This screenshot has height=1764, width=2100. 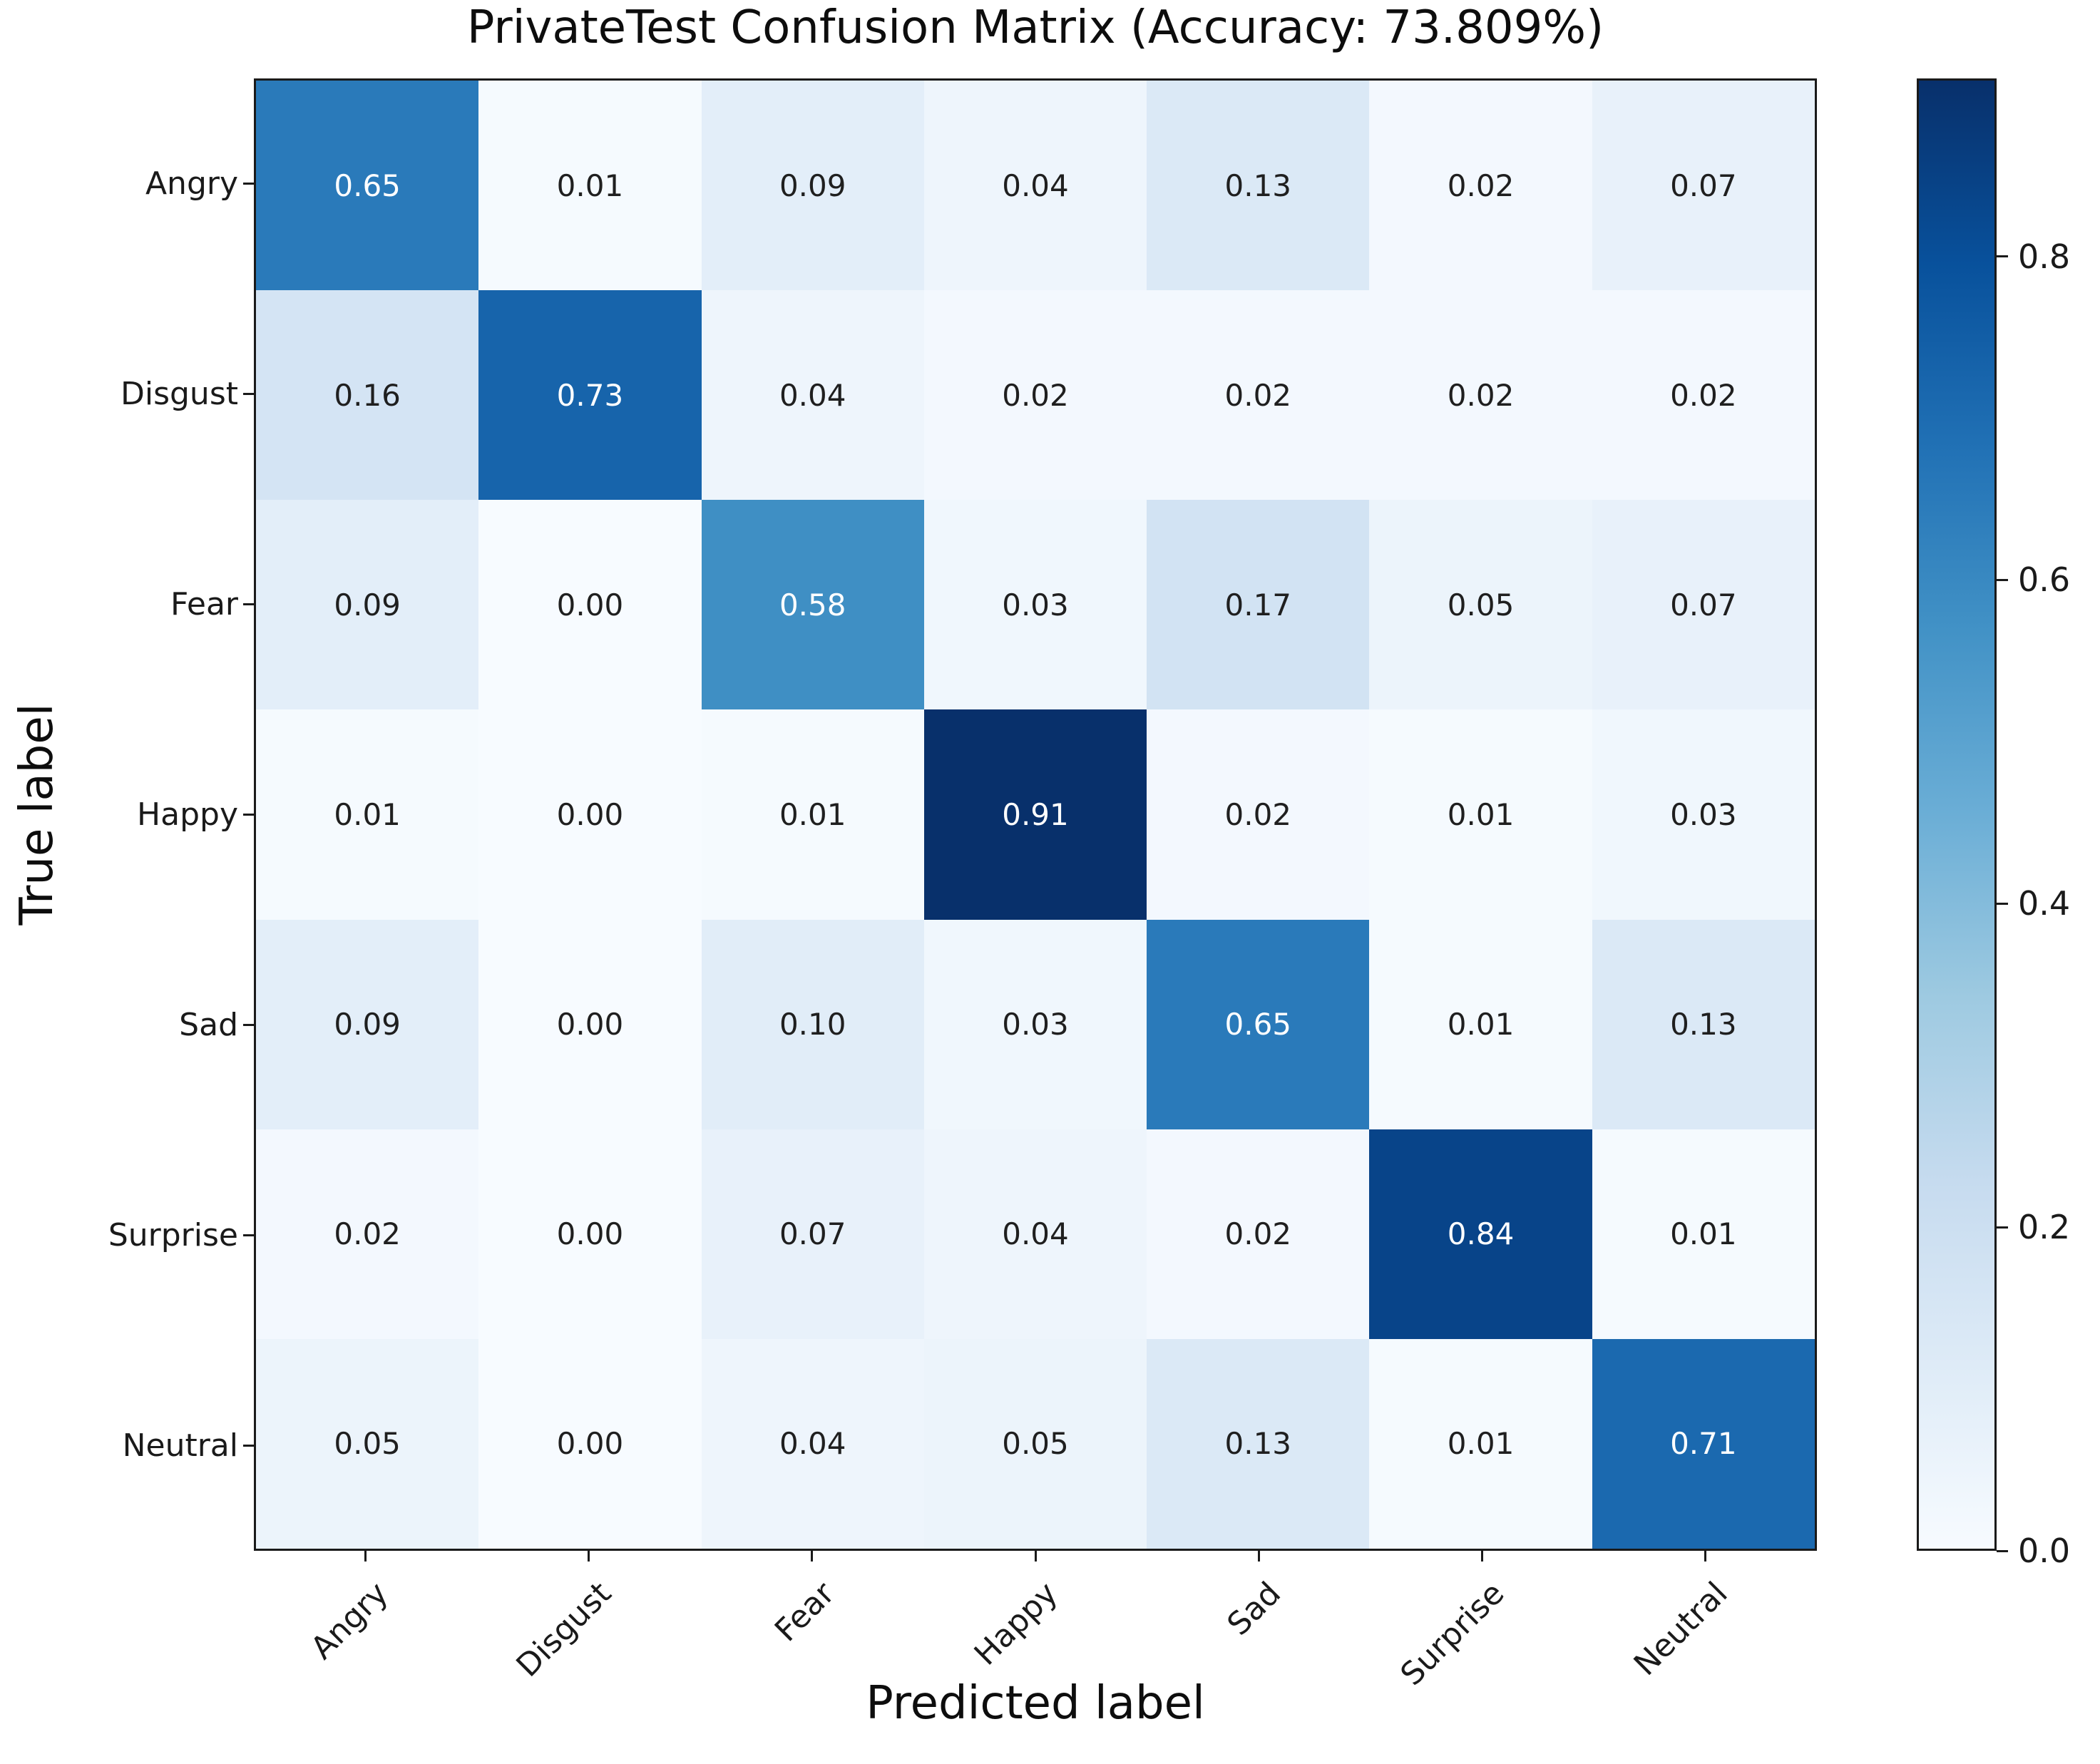 What do you see at coordinates (804, 1612) in the screenshot?
I see `x-tick-label: Fear` at bounding box center [804, 1612].